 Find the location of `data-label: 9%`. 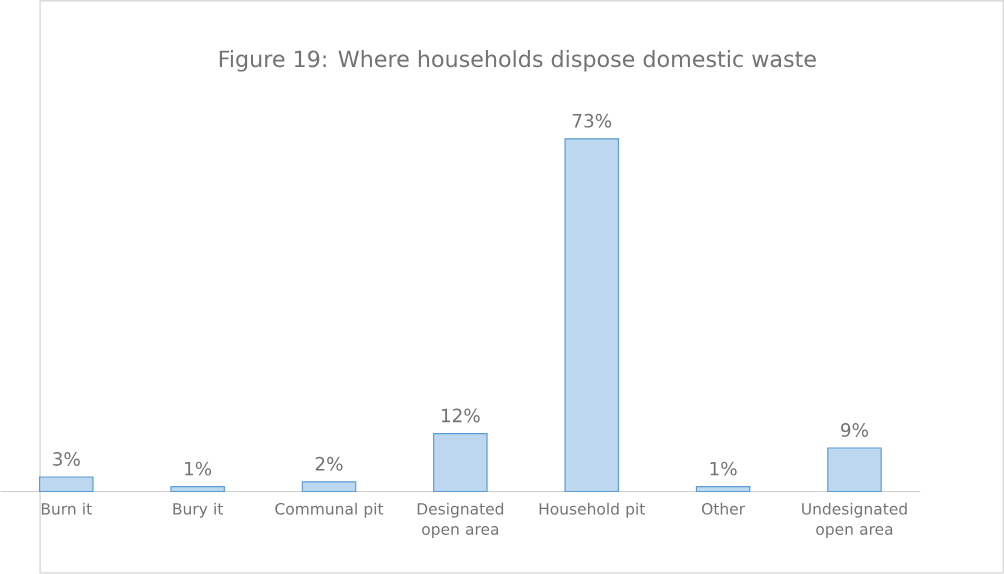

data-label: 9% is located at coordinates (854, 430).